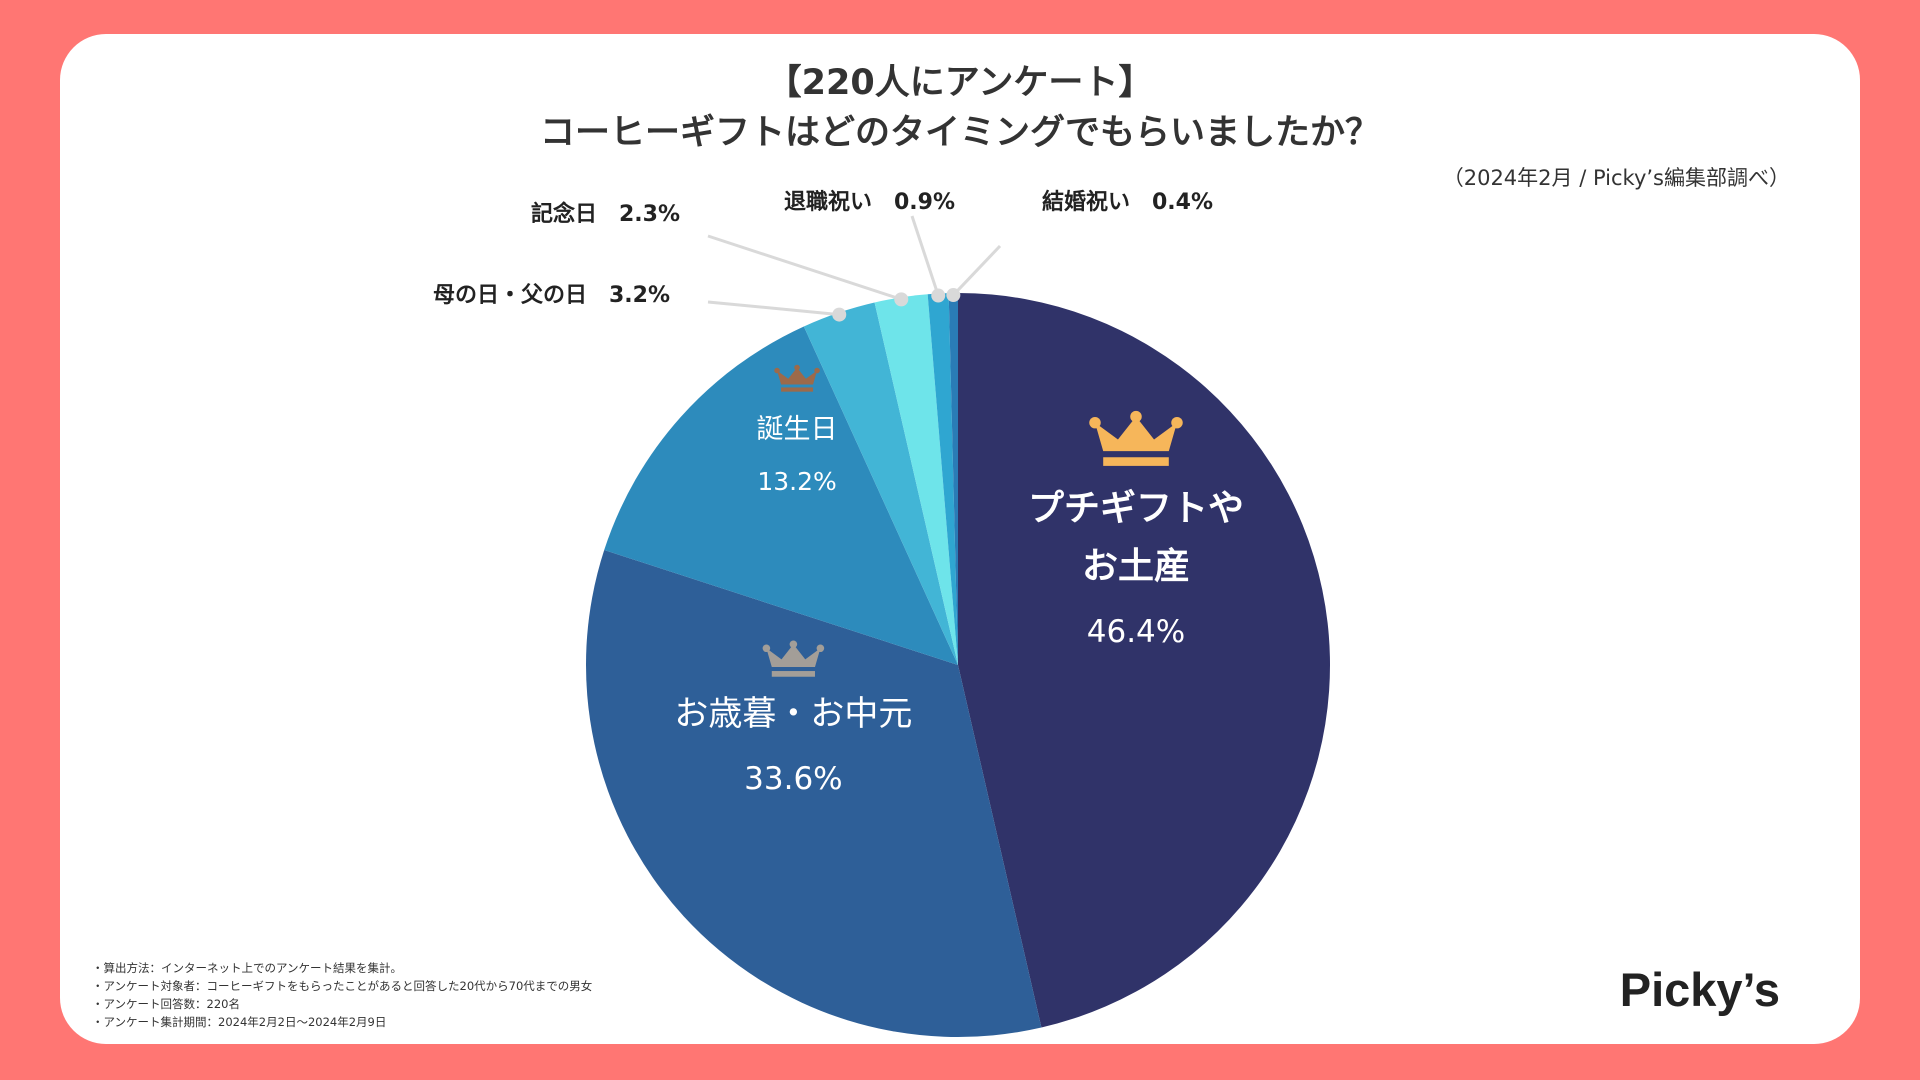 The width and height of the screenshot is (1920, 1080). Describe the element at coordinates (959, 133) in the screenshot. I see `title-line-2: コーヒーギフトはどのタイミングでもらいましたか？` at that location.